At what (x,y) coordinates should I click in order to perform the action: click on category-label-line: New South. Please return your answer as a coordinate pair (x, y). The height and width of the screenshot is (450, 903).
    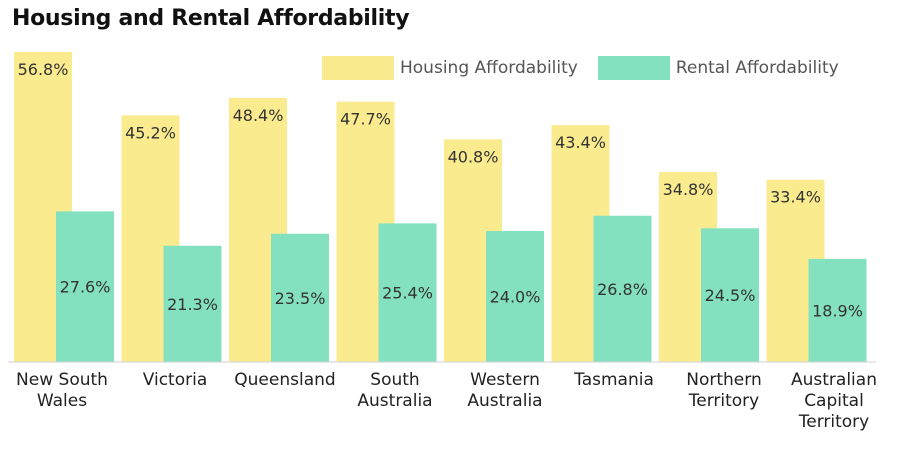
    Looking at the image, I should click on (62, 380).